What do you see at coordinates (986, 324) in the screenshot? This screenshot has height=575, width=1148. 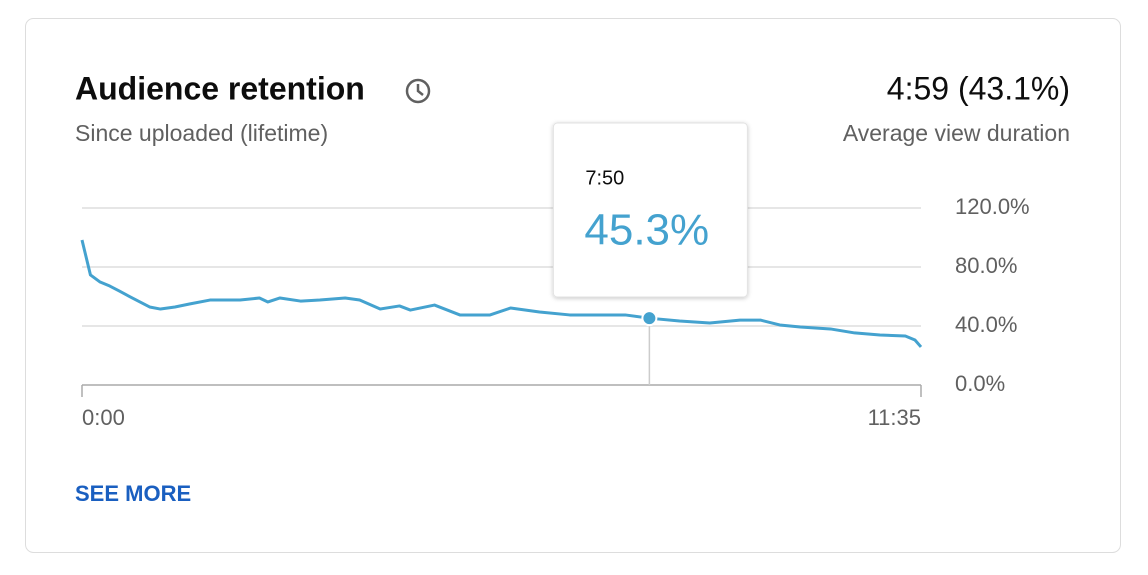 I see `y-tick-label: 40.0%` at bounding box center [986, 324].